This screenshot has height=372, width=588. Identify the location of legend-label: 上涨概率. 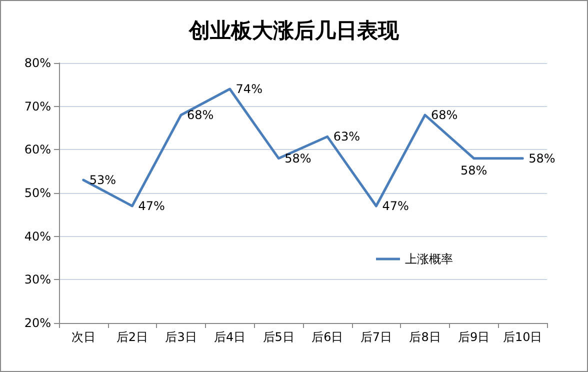
(429, 259).